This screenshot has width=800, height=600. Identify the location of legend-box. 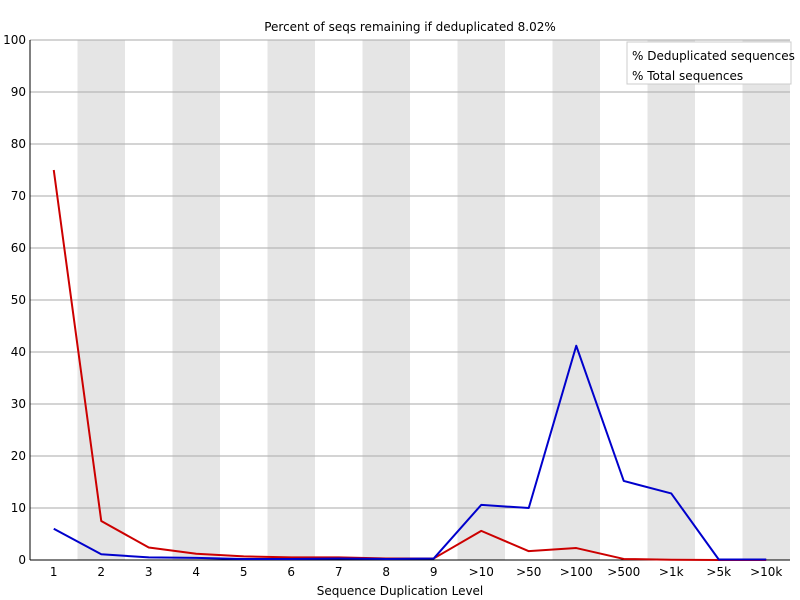
(709, 63).